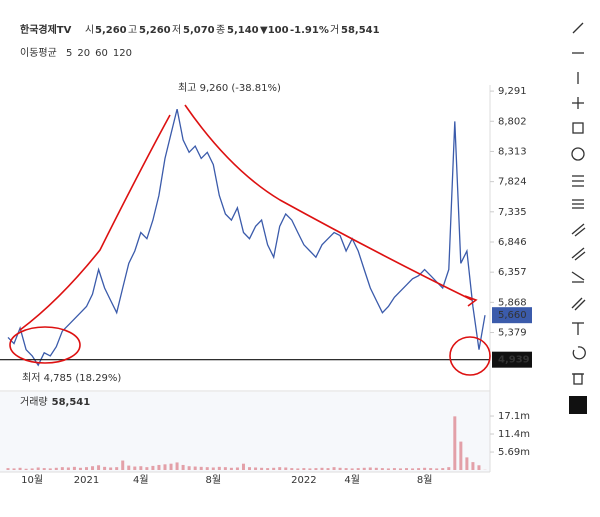 The width and height of the screenshot is (600, 517). What do you see at coordinates (176, 30) in the screenshot?
I see `low-label: 저` at bounding box center [176, 30].